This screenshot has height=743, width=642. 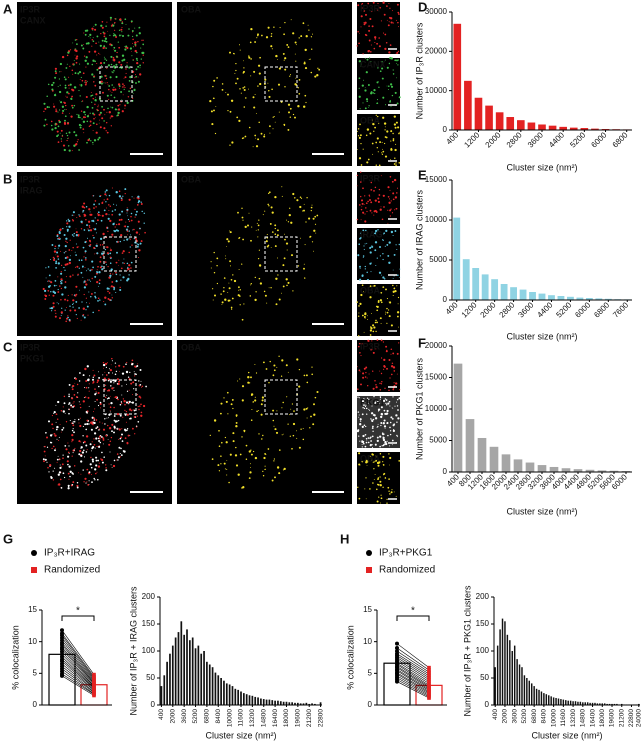 I want to click on y-tick-label: 5, so click(x=35, y=672).